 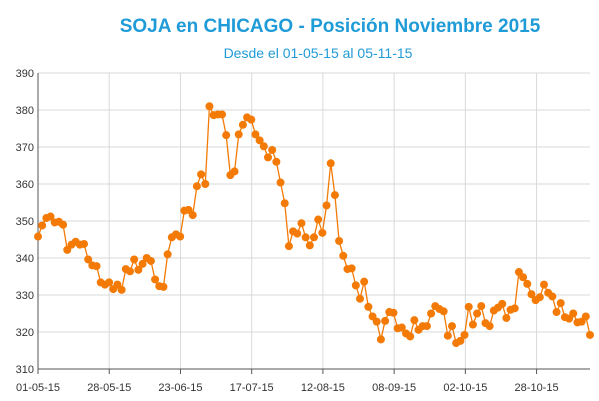 I want to click on x-tick-label: 17-07-15, so click(x=252, y=388).